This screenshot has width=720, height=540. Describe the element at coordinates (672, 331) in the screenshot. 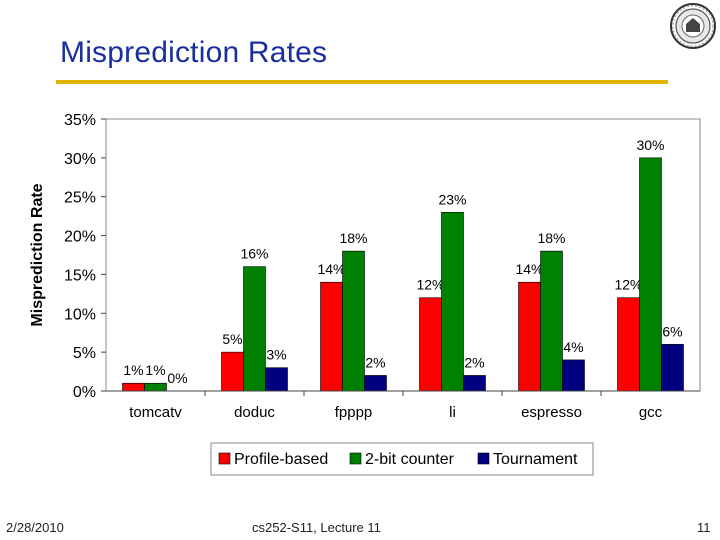

I see `data-label: 6%` at that location.